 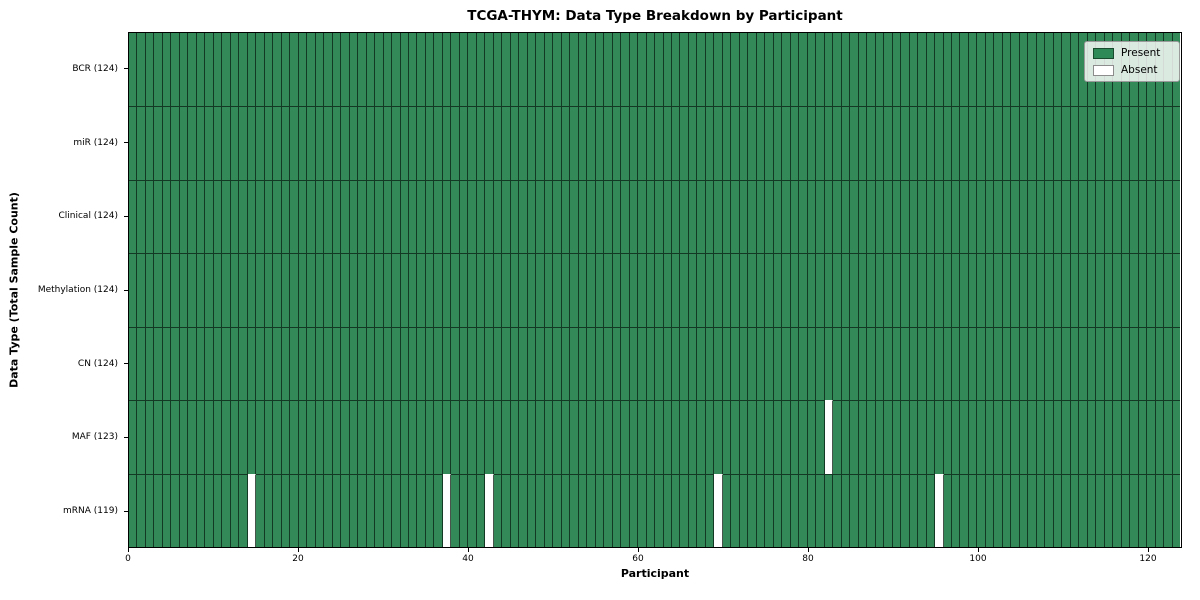 I want to click on heatmap-row-maf, so click(x=655, y=437).